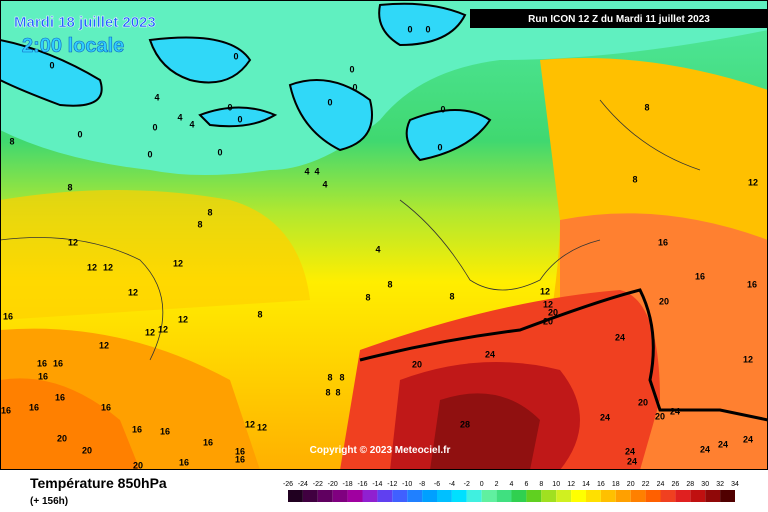 This screenshot has height=512, width=768. I want to click on time-label: 2:00 locale, so click(73, 46).